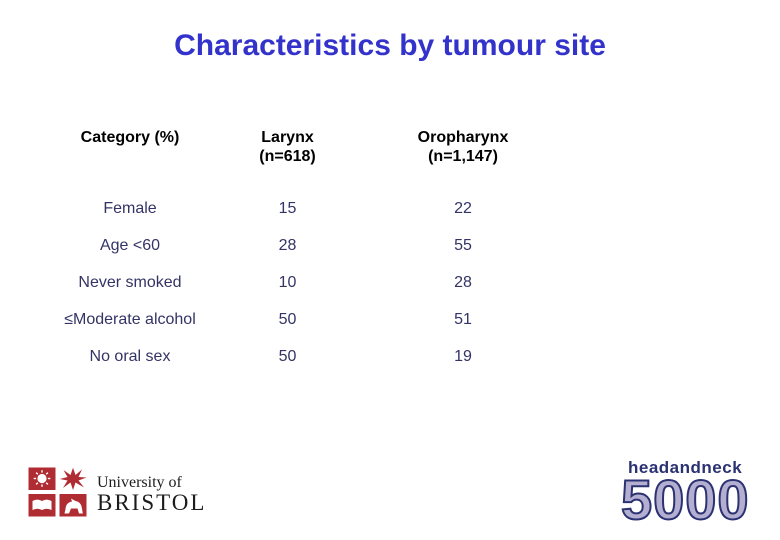  What do you see at coordinates (130, 208) in the screenshot?
I see `cell-category: Female` at bounding box center [130, 208].